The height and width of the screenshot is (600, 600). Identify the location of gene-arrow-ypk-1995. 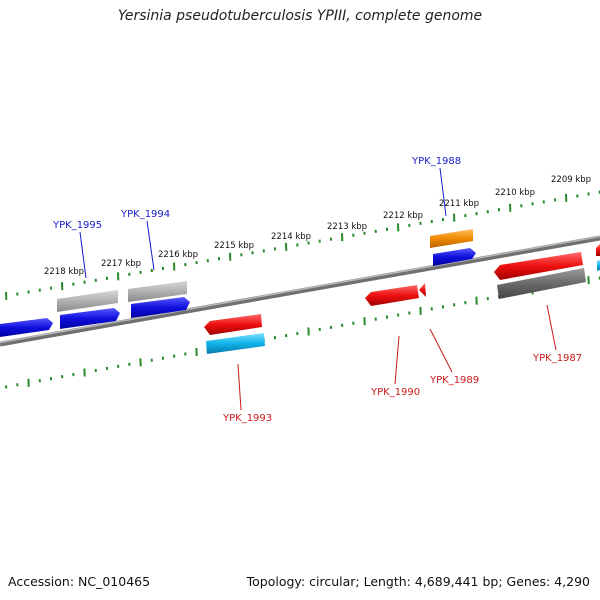
(90, 318).